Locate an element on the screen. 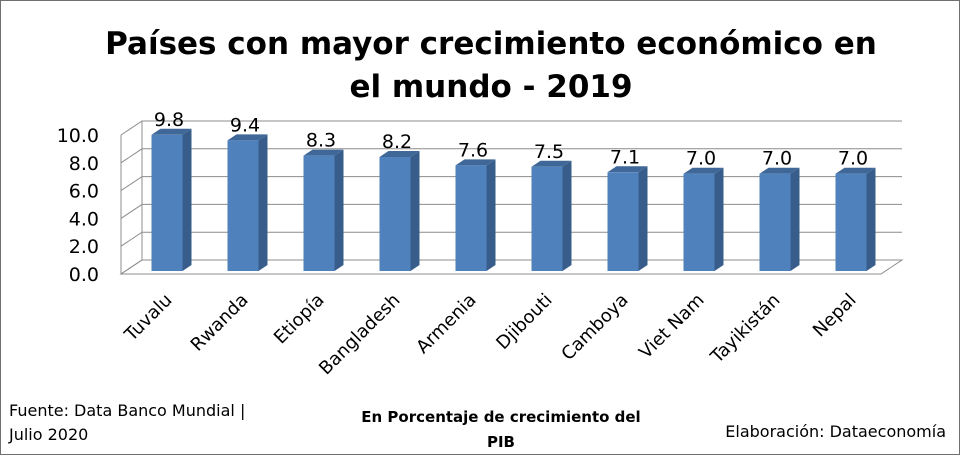  data-label: 8.2 is located at coordinates (397, 142).